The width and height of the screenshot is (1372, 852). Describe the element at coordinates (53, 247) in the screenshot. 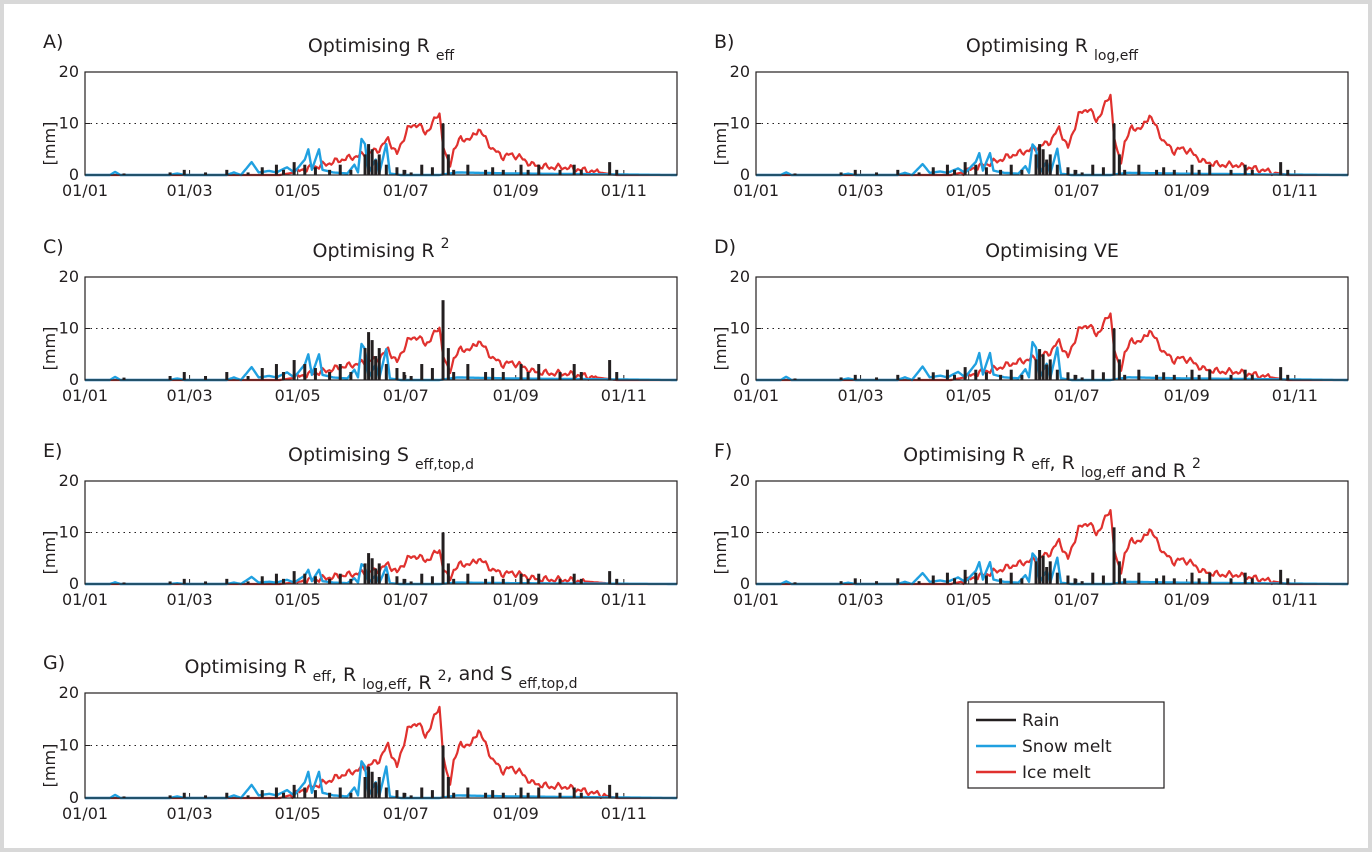

I see `panel-letter: C)` at that location.